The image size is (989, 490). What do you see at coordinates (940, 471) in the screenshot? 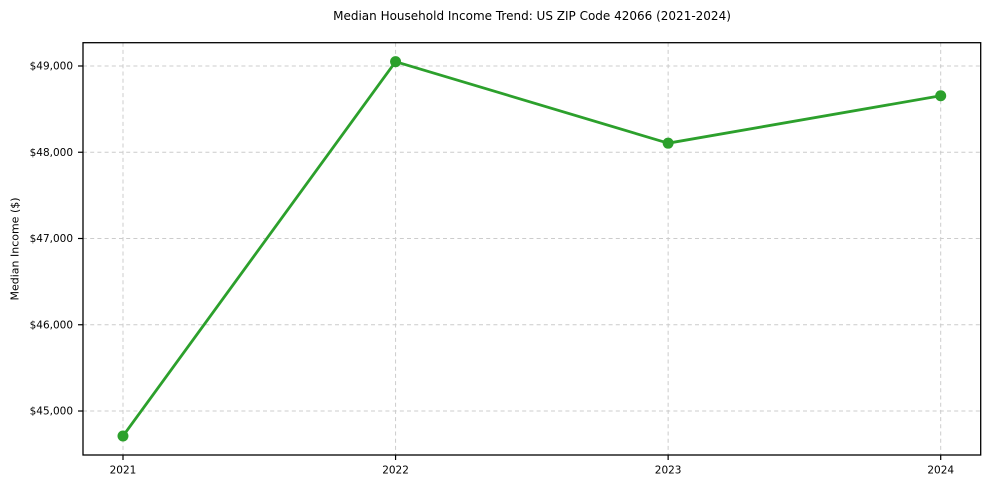
I see `x-tick-label: 2024` at bounding box center [940, 471].